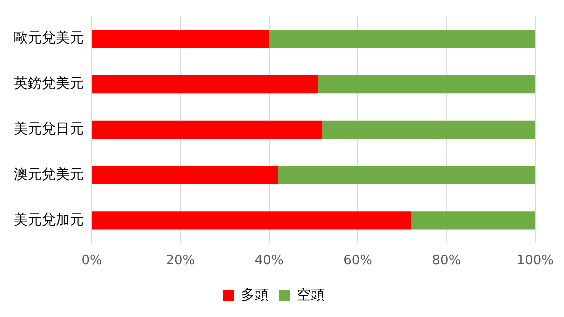 Image resolution: width=564 pixels, height=317 pixels. I want to click on legend-label: 多頭, so click(255, 296).